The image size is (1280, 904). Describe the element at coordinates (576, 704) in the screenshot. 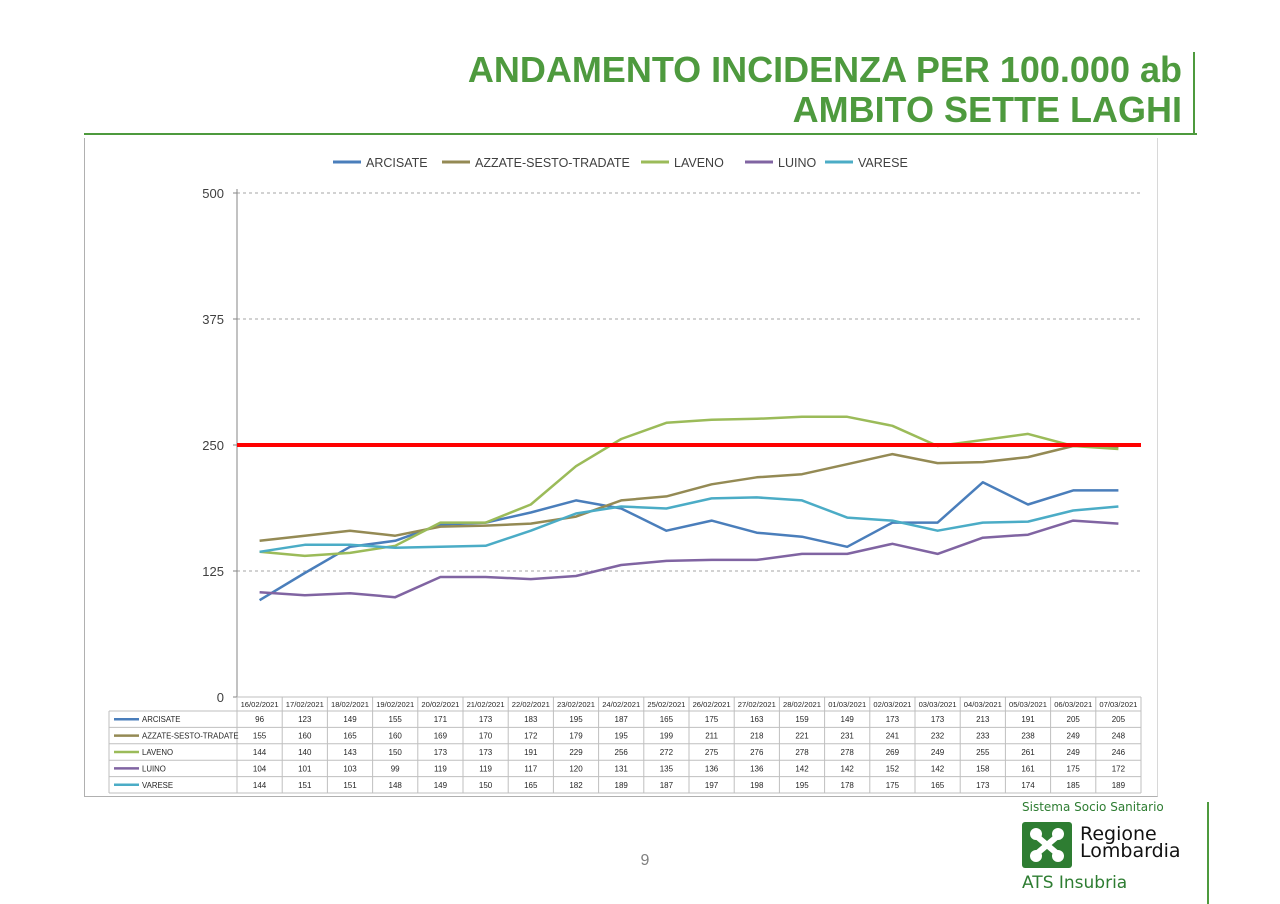

I see `x-tick-label: 23/02/2021` at that location.